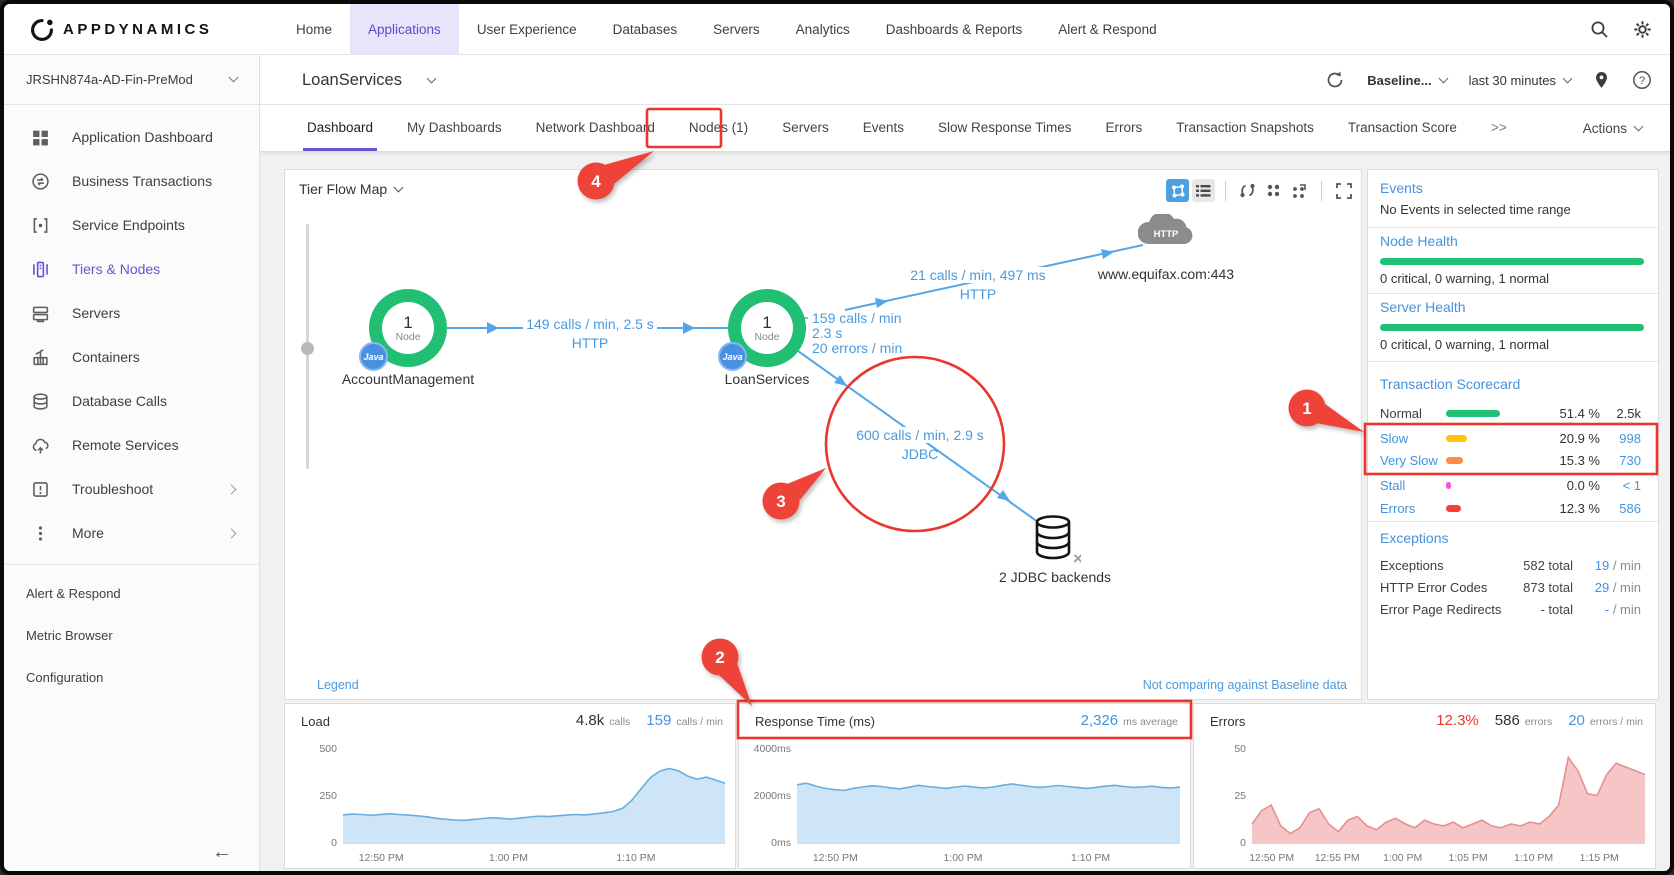 This screenshot has height=875, width=1674. I want to click on database-icon, so click(40, 401).